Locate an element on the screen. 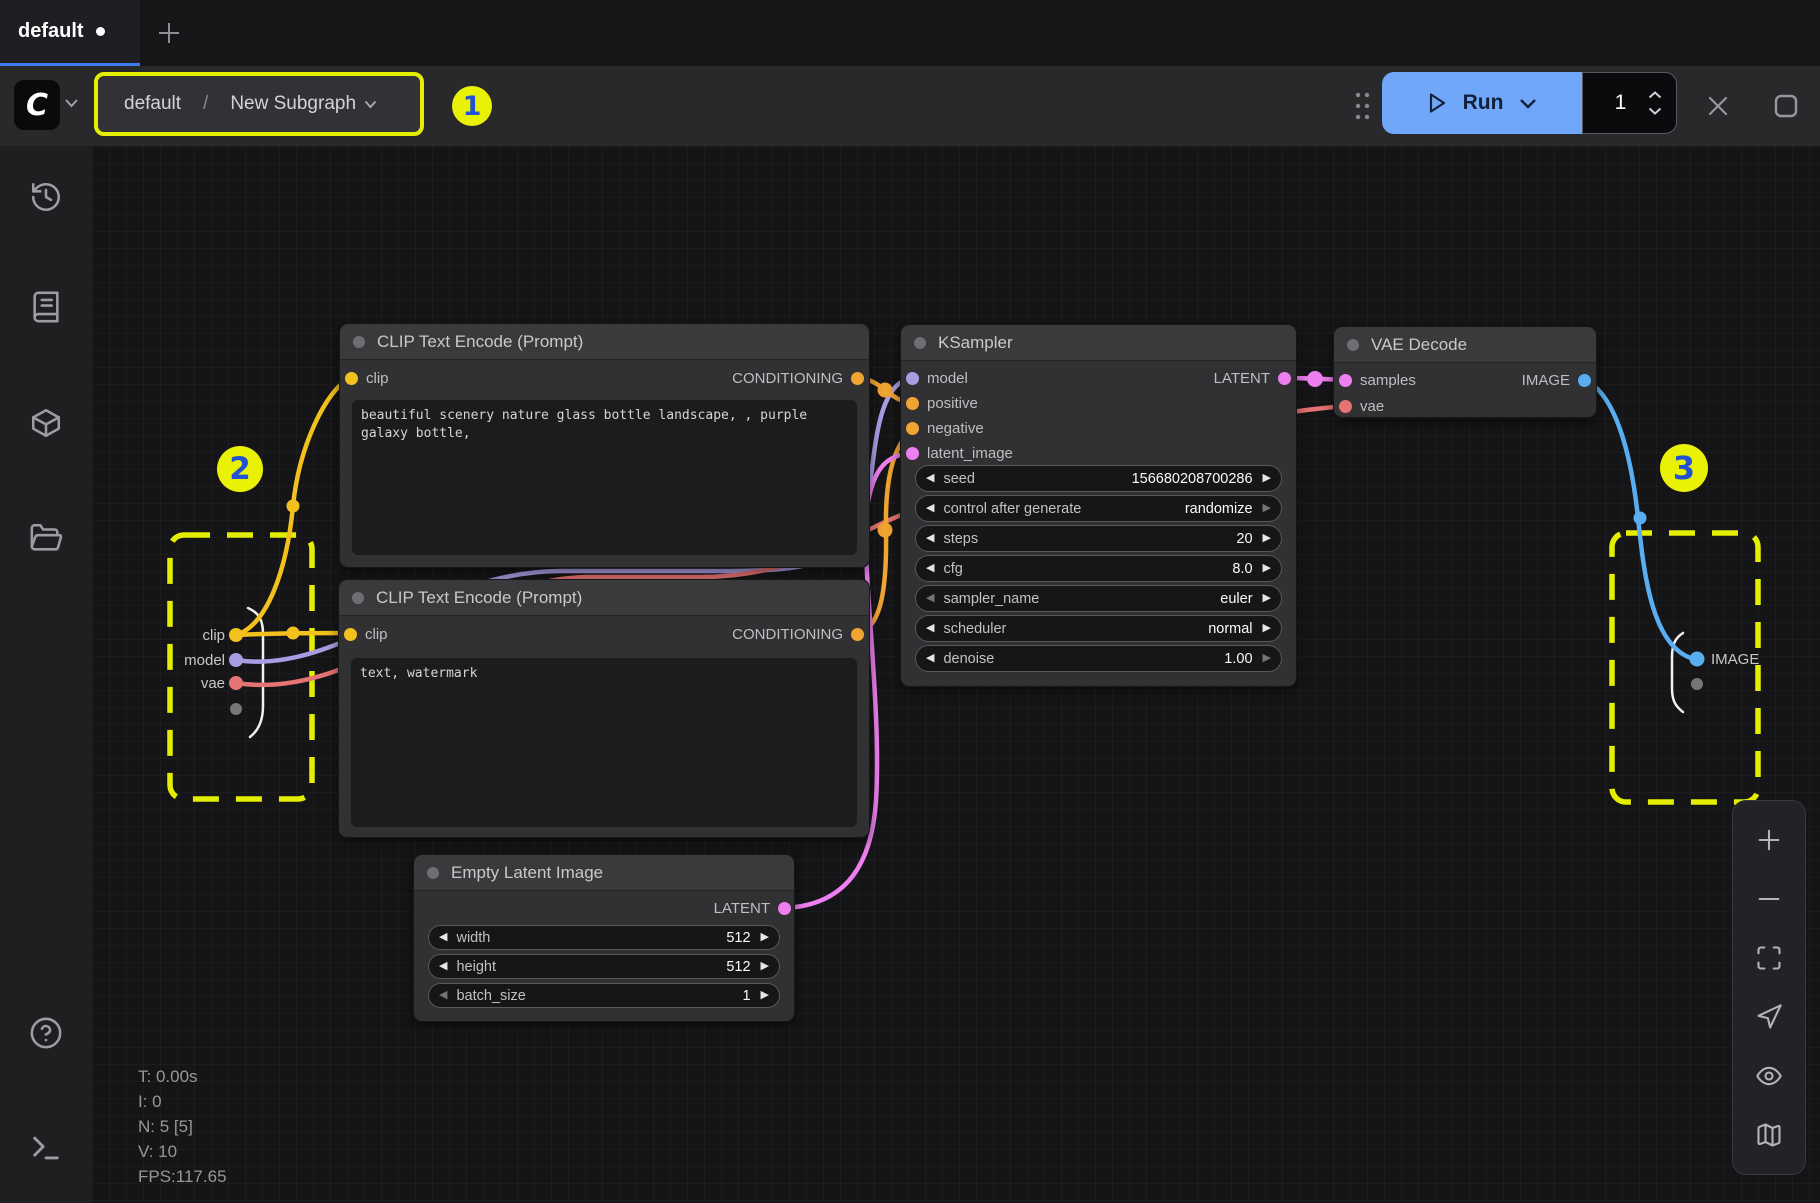  widget-denoise: ◀ denoise 1.00 ▶ is located at coordinates (1098, 658).